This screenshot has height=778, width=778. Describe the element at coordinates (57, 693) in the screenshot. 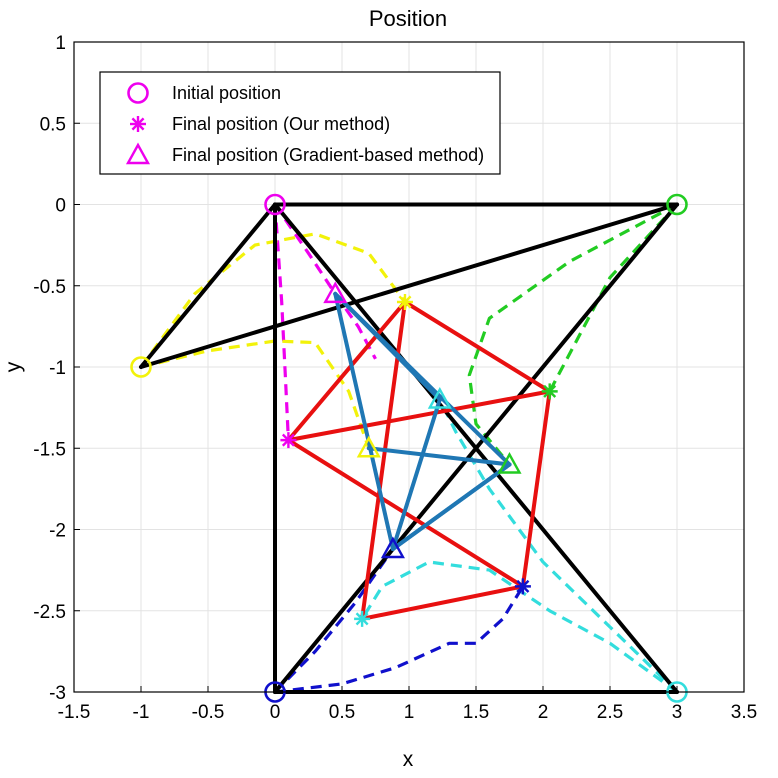

I see `y-tick-label: -3` at that location.